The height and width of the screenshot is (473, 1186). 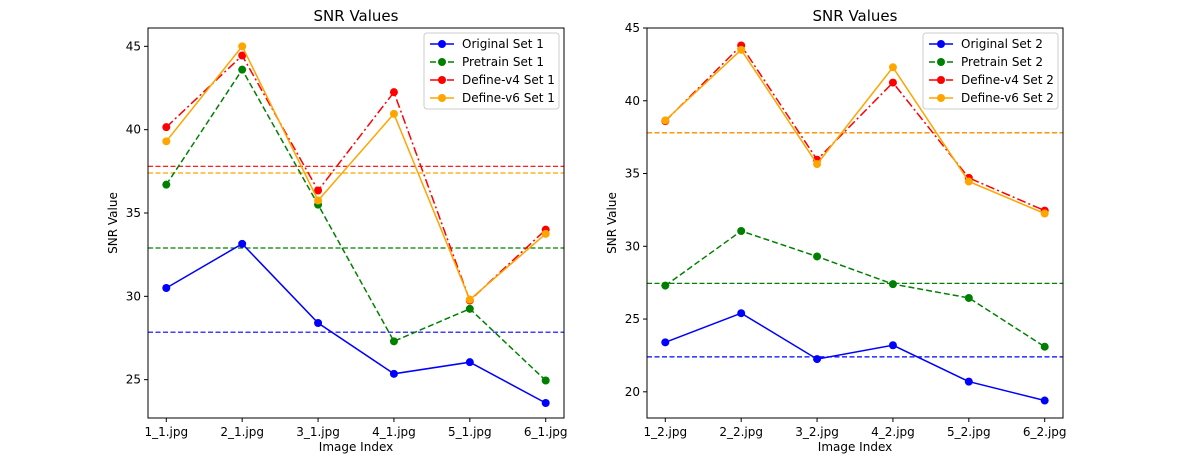 What do you see at coordinates (394, 432) in the screenshot?
I see `x-tick-label: 4_1.jpg` at bounding box center [394, 432].